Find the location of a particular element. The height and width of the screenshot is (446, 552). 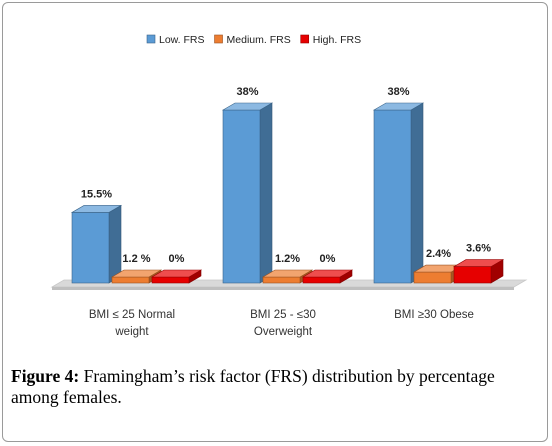

category-label-line2: Overweight is located at coordinates (283, 332).